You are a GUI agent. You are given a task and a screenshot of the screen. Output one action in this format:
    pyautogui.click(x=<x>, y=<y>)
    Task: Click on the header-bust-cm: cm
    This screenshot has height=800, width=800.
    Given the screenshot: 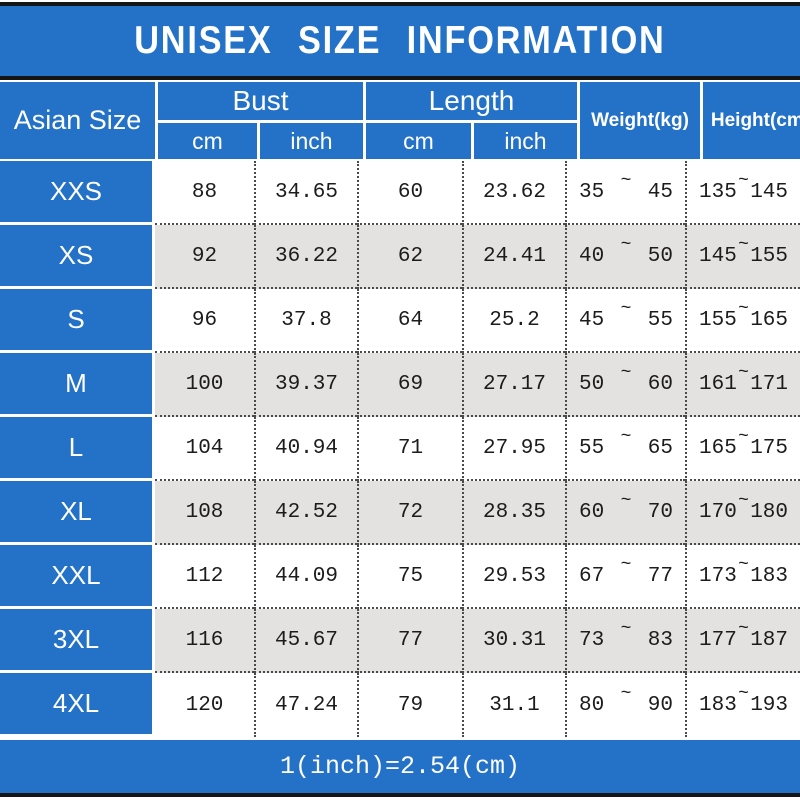 What is the action you would take?
    pyautogui.click(x=207, y=141)
    